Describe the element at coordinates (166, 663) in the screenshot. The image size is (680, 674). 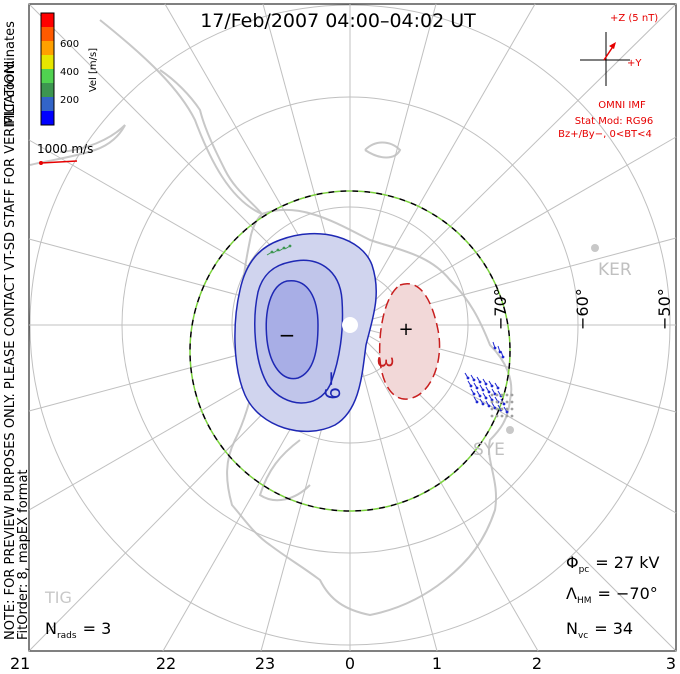
I see `mlt-tick-22: 22` at that location.